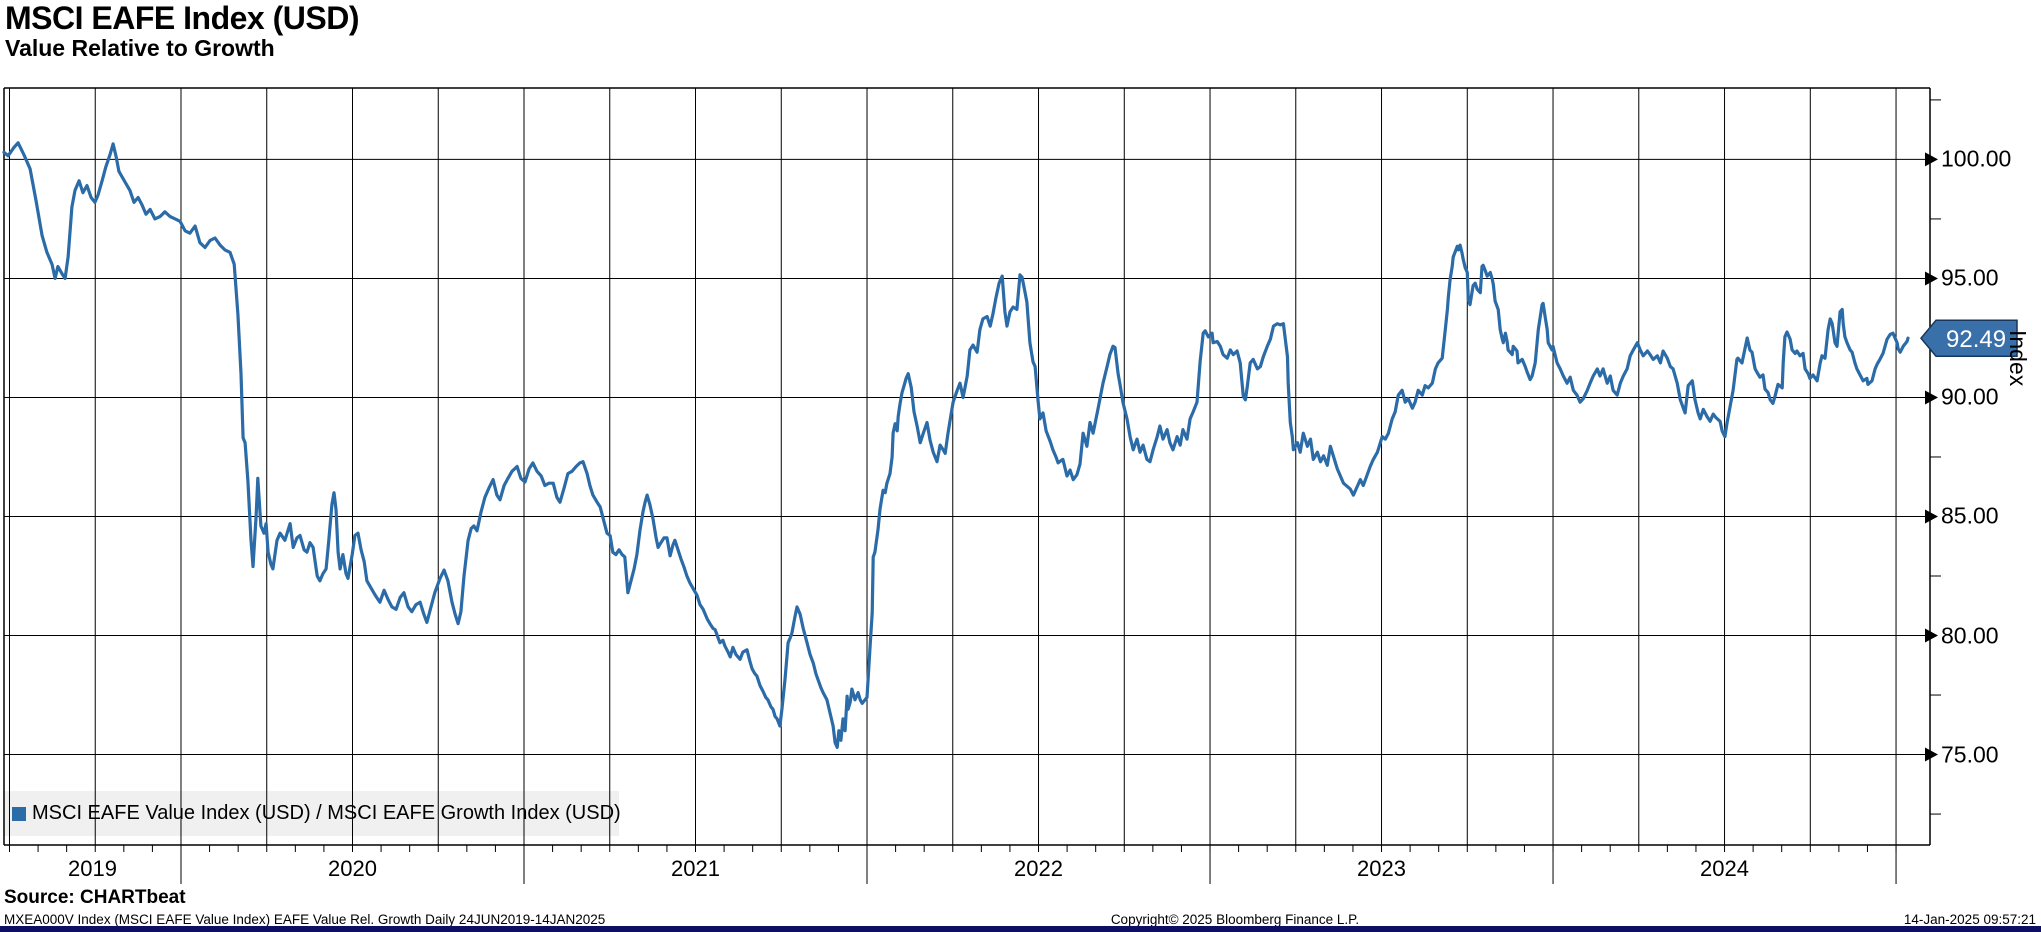  I want to click on y-tick-label: 100.00, so click(1976, 158).